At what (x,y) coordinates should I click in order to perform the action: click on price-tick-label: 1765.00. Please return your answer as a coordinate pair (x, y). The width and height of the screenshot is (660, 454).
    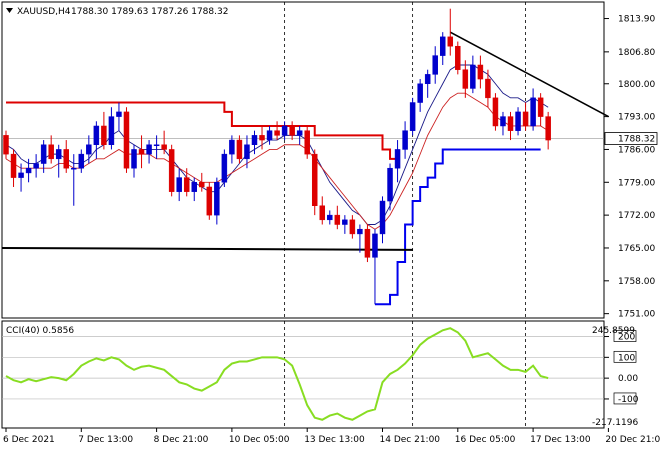
    Looking at the image, I should click on (636, 249).